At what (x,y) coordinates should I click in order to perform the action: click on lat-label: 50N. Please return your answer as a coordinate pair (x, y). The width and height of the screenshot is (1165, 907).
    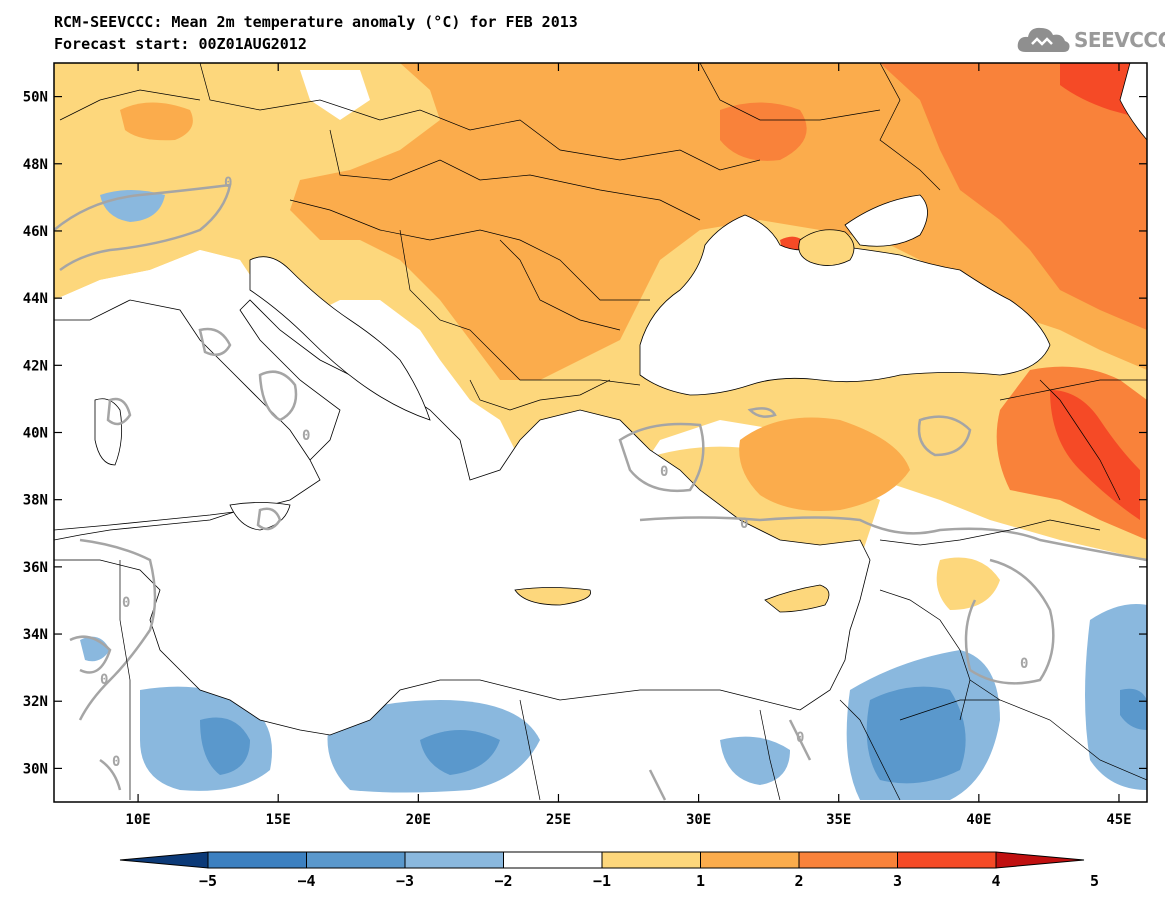
    Looking at the image, I should click on (35, 98).